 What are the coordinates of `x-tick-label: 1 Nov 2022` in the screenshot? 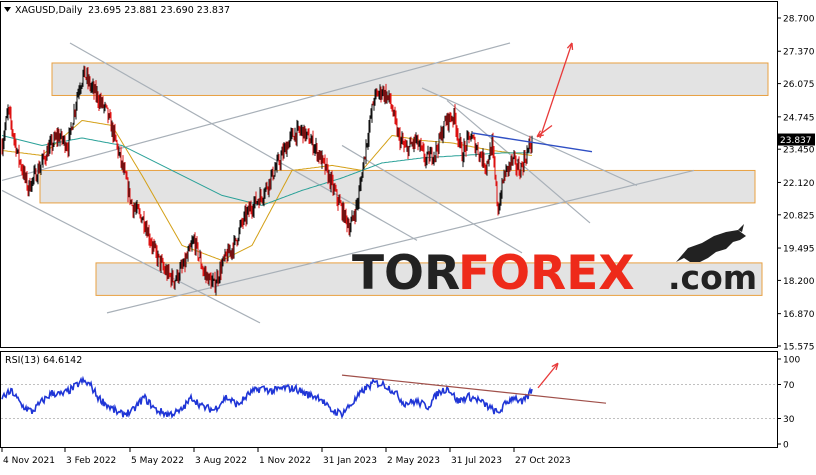 It's located at (285, 461).